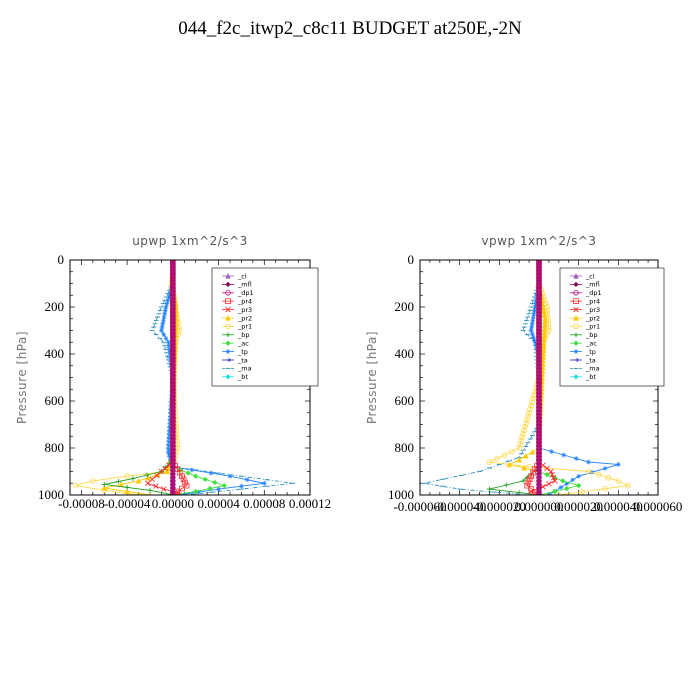 The image size is (700, 700). I want to click on legend-entry: _pr1, so click(244, 327).